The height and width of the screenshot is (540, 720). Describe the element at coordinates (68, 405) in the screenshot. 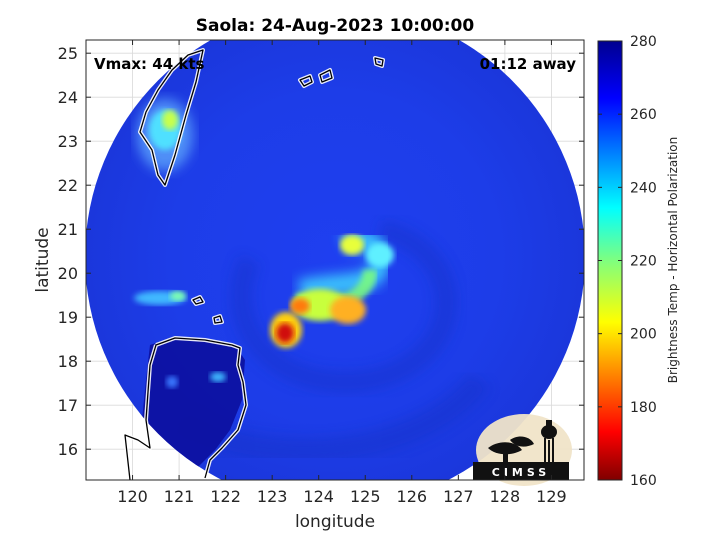

I see `y-tick-label: 17` at that location.